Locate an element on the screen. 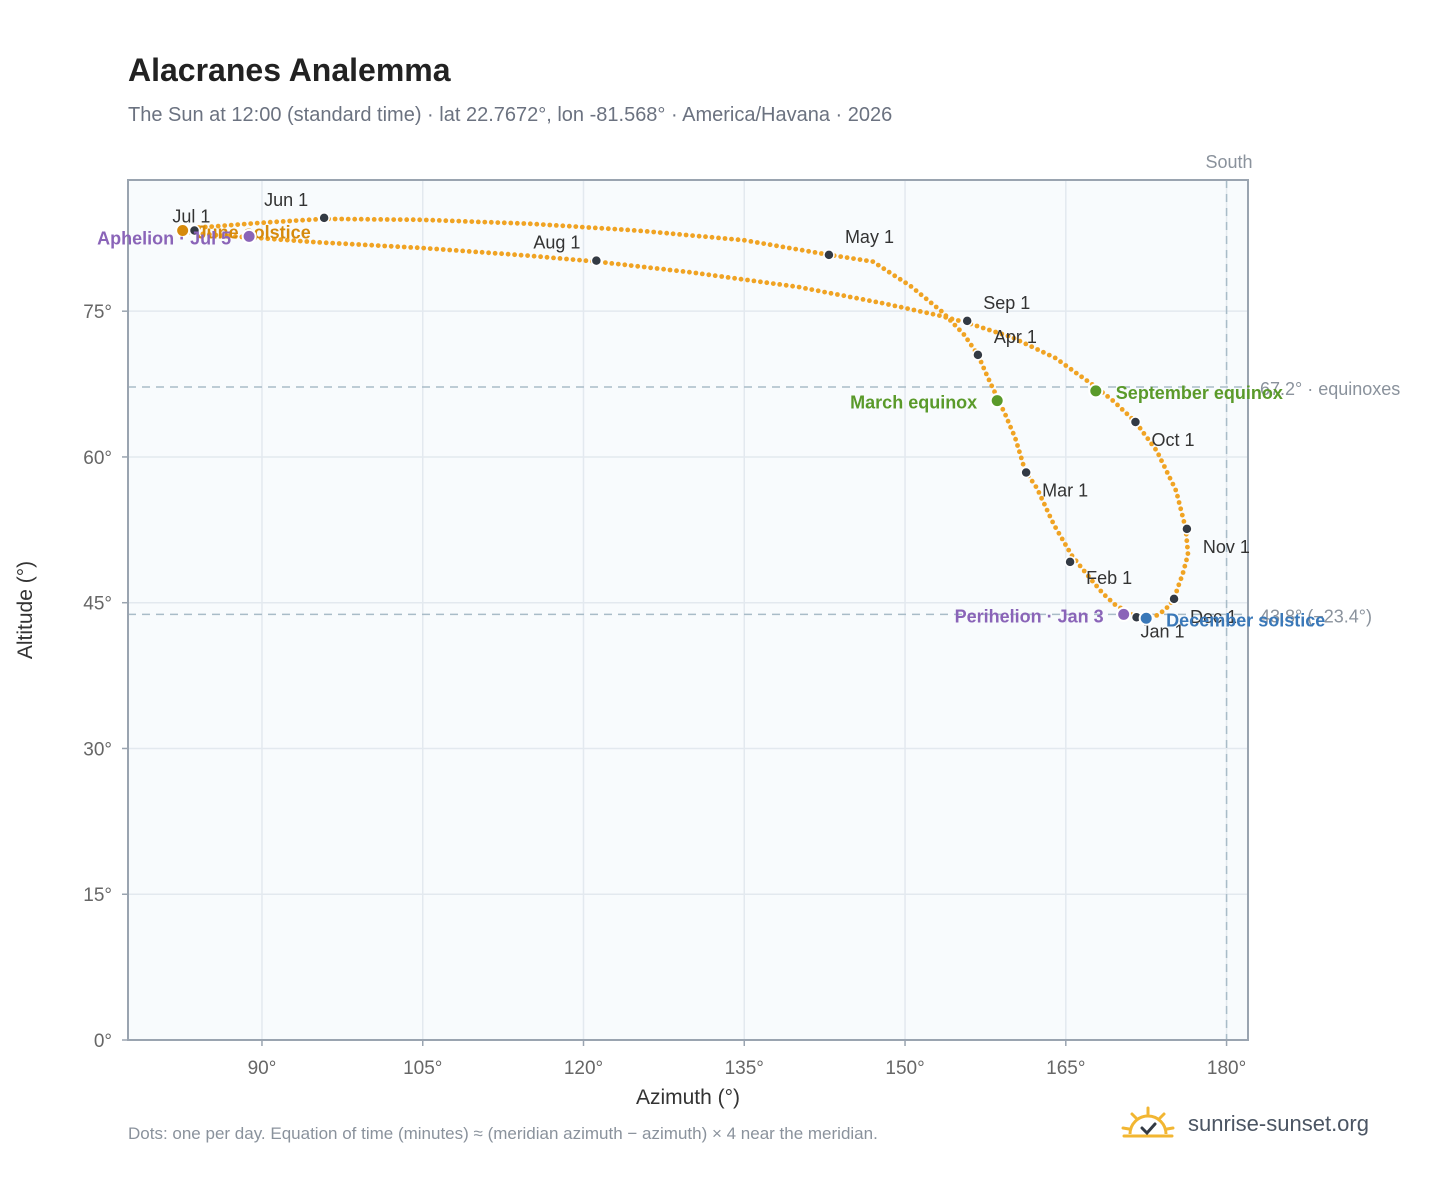 The width and height of the screenshot is (1448, 1188). month-marker-label: May 1 is located at coordinates (869, 237).